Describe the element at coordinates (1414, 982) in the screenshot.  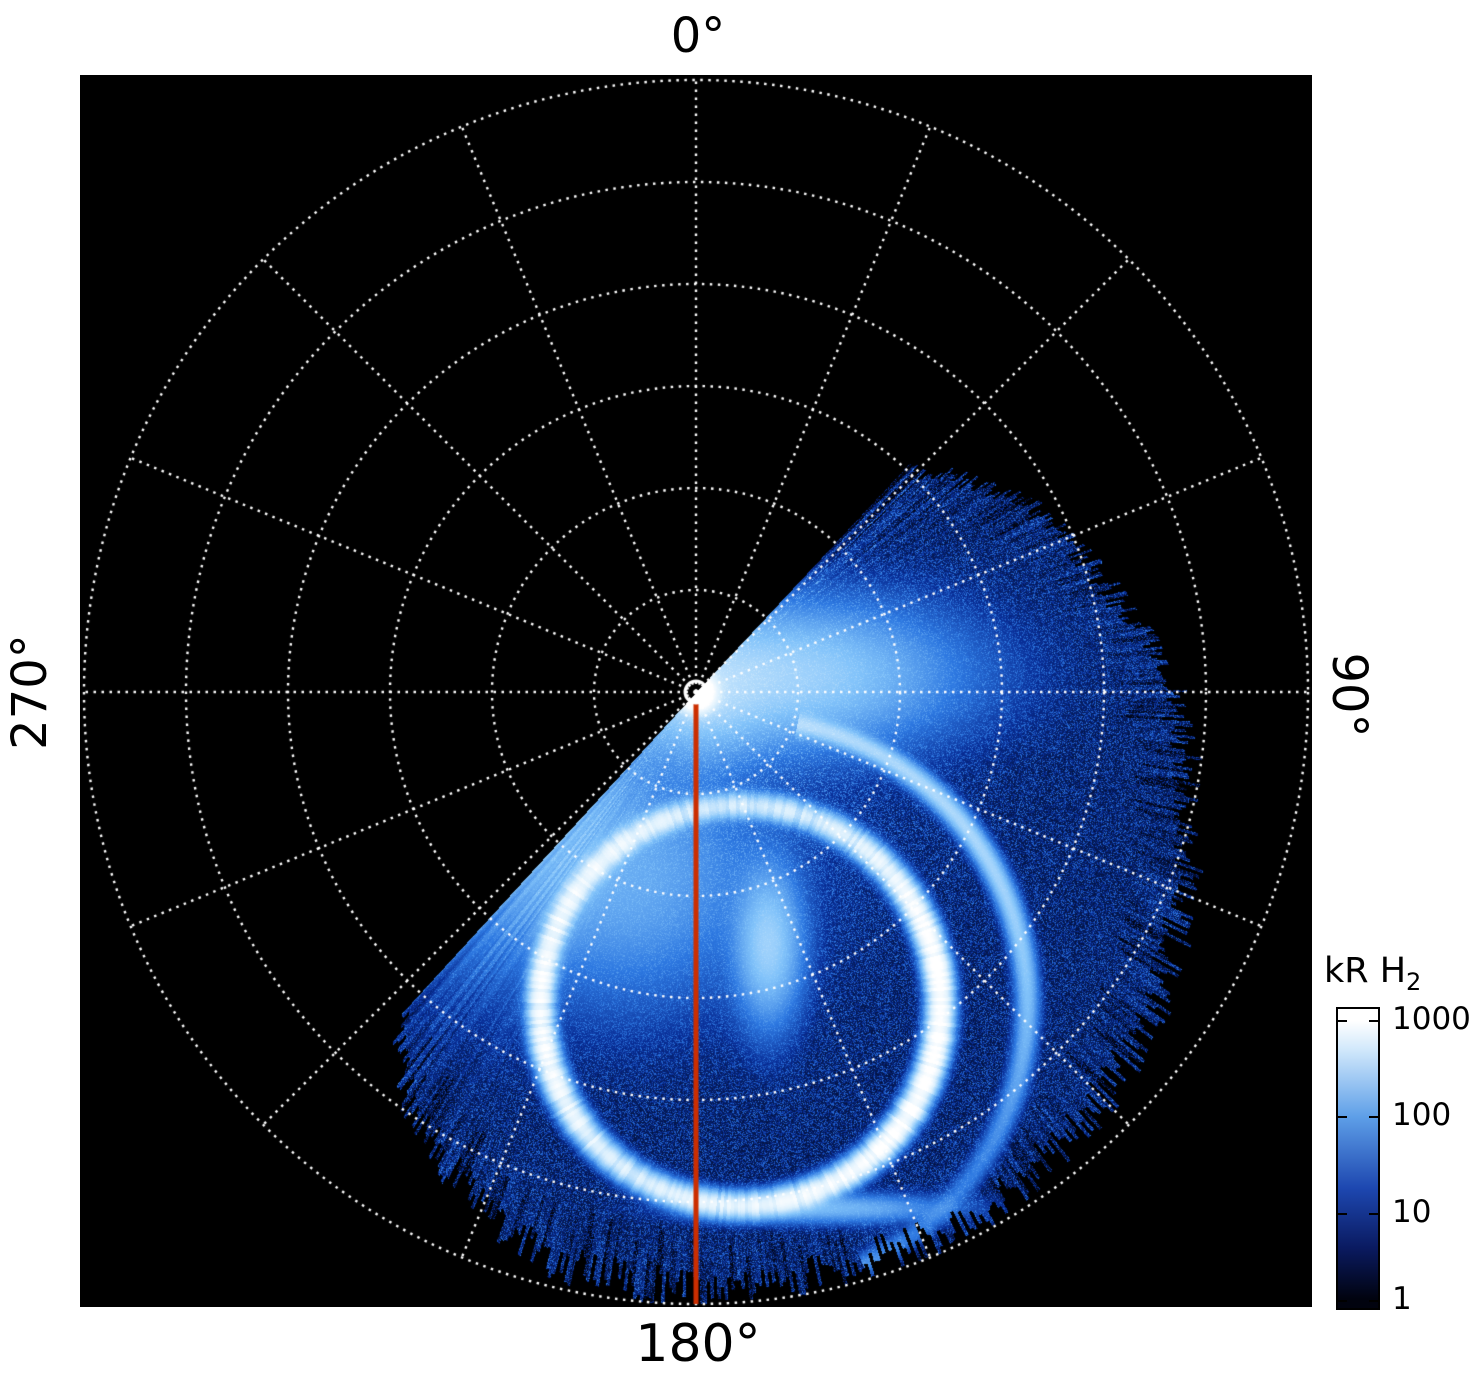
I see `colorbar-title-subscript: 2` at that location.